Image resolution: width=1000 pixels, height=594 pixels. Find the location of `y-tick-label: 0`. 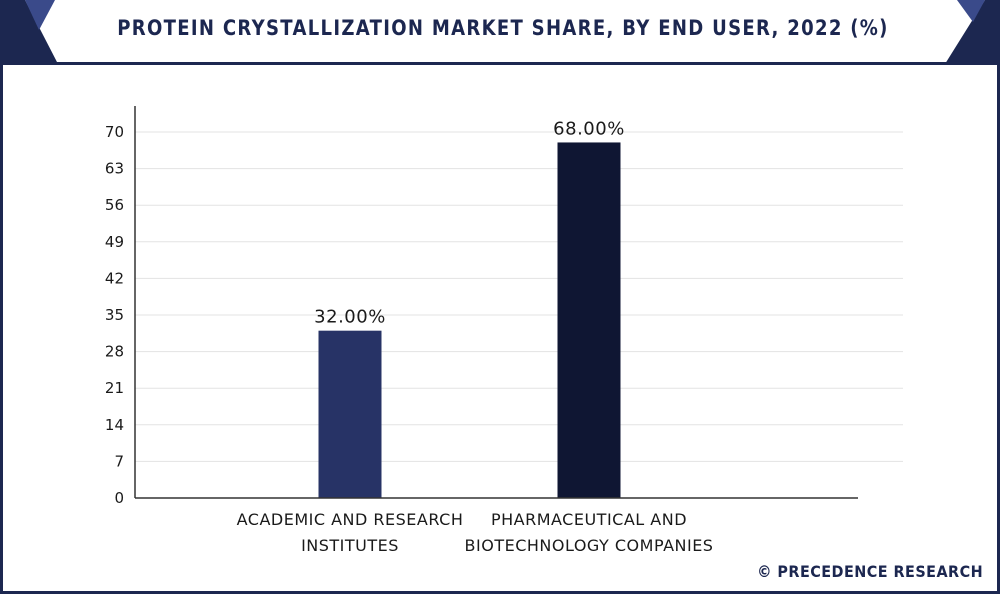

y-tick-label: 0 is located at coordinates (119, 498).